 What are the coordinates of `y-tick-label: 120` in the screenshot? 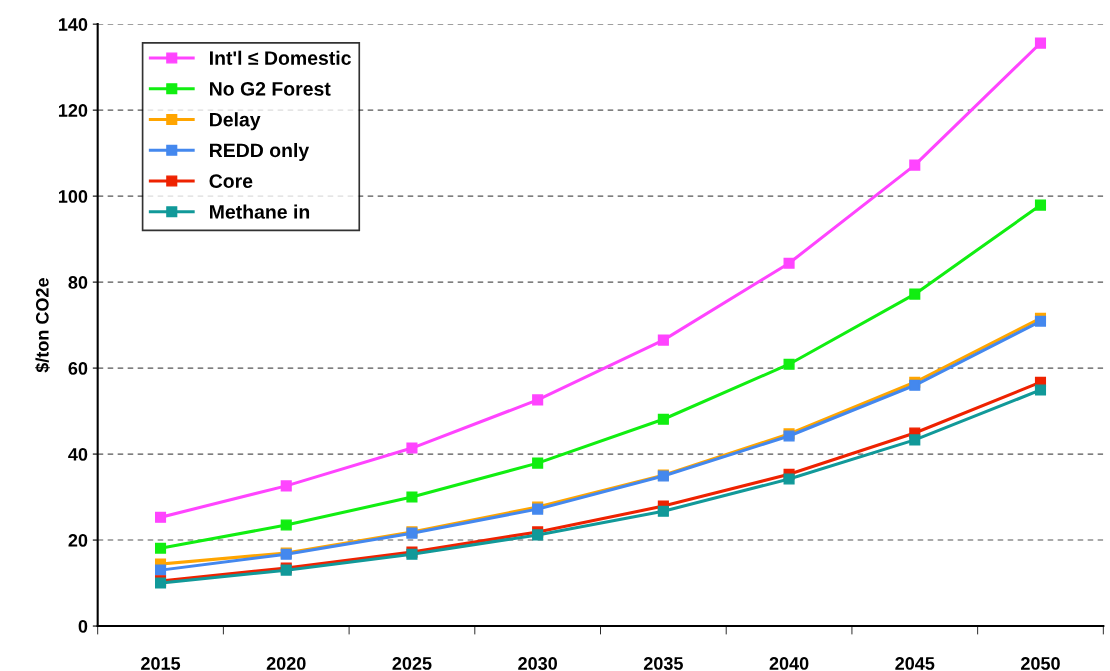 It's located at (73, 110).